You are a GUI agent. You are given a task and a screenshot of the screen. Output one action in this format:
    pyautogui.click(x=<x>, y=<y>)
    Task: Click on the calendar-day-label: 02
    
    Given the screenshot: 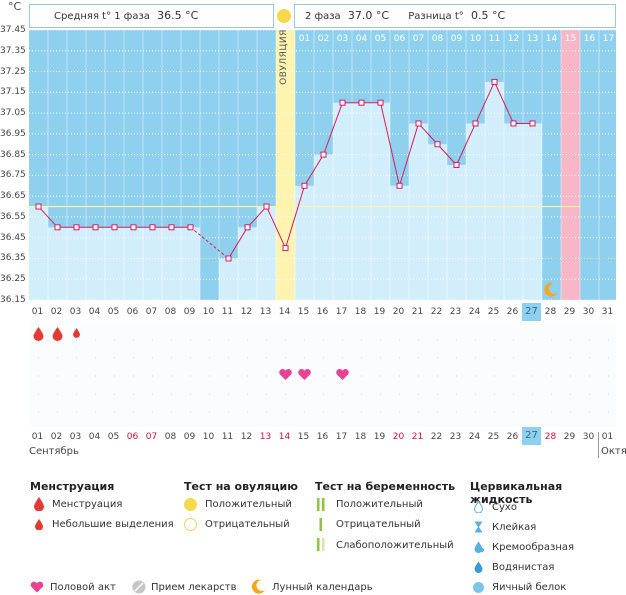 What is the action you would take?
    pyautogui.click(x=56, y=437)
    